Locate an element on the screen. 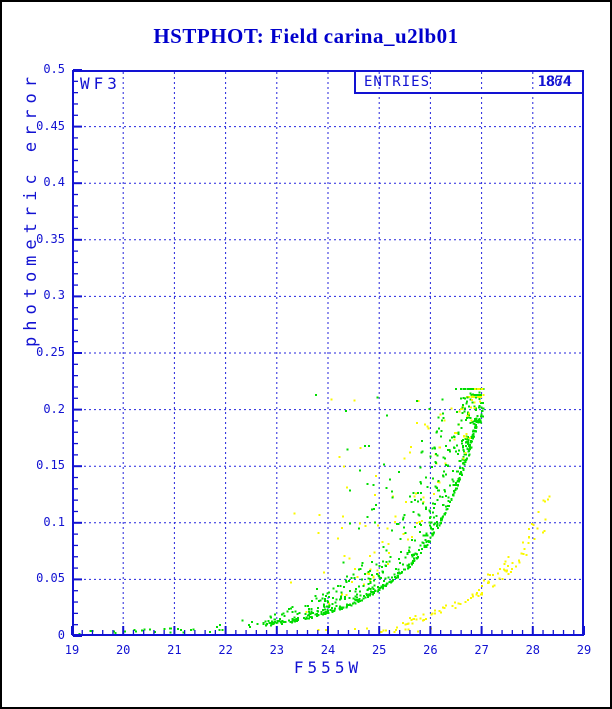 Image resolution: width=612 pixels, height=709 pixels. x-tick-label-25: 25 is located at coordinates (379, 650).